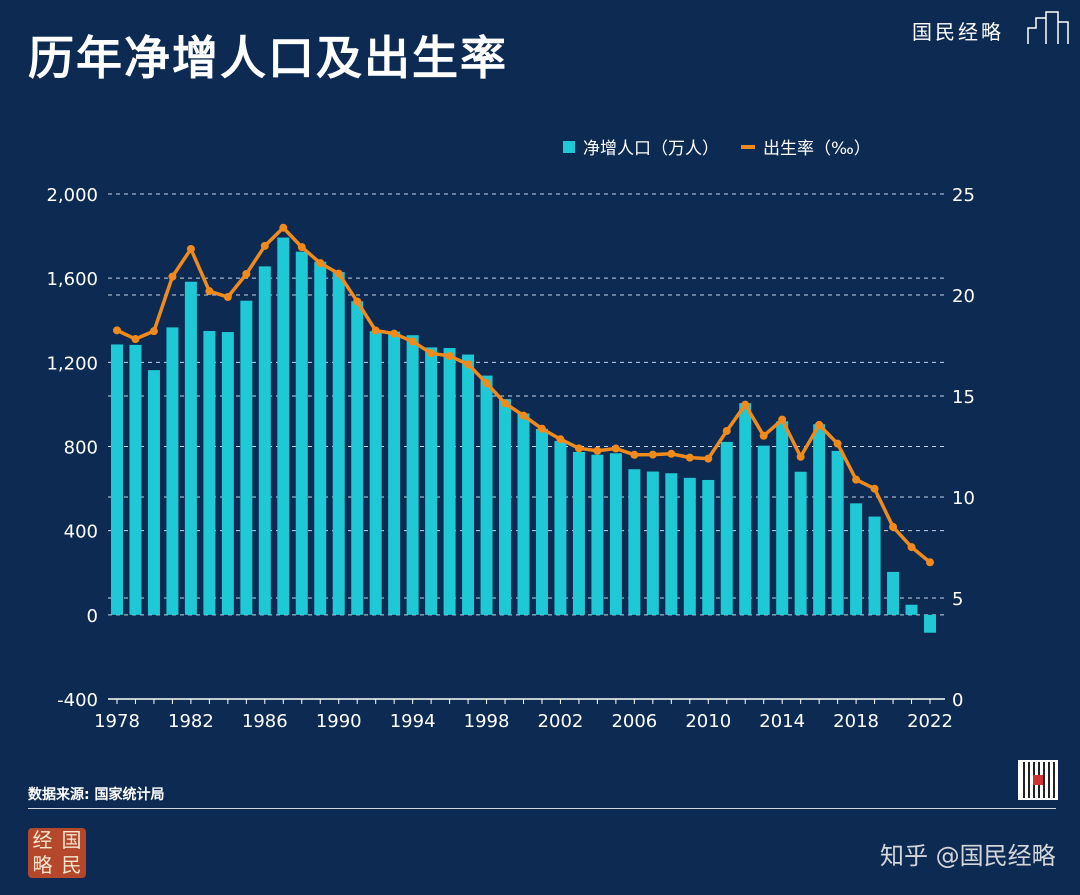  Describe the element at coordinates (963, 296) in the screenshot. I see `right-axis-tick: 20` at that location.